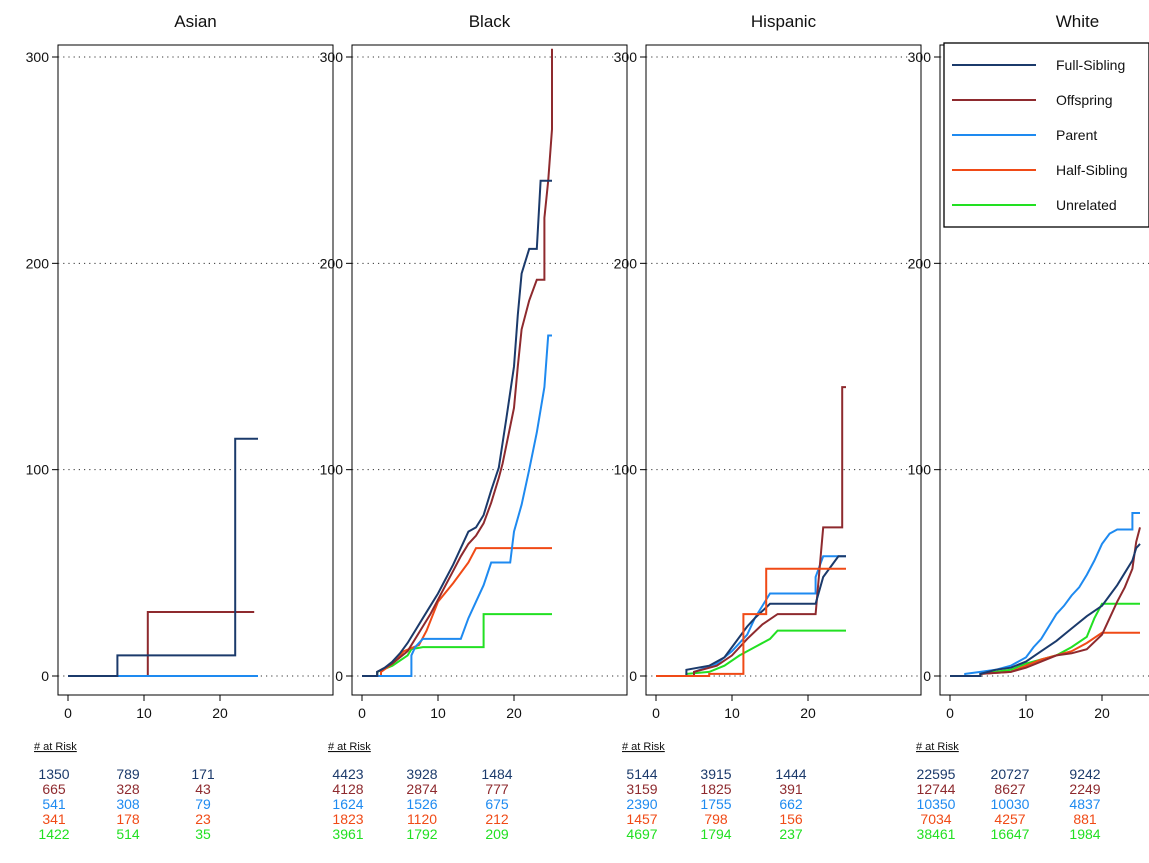  What do you see at coordinates (128, 834) in the screenshot?
I see `at-risk-value: 514` at bounding box center [128, 834].